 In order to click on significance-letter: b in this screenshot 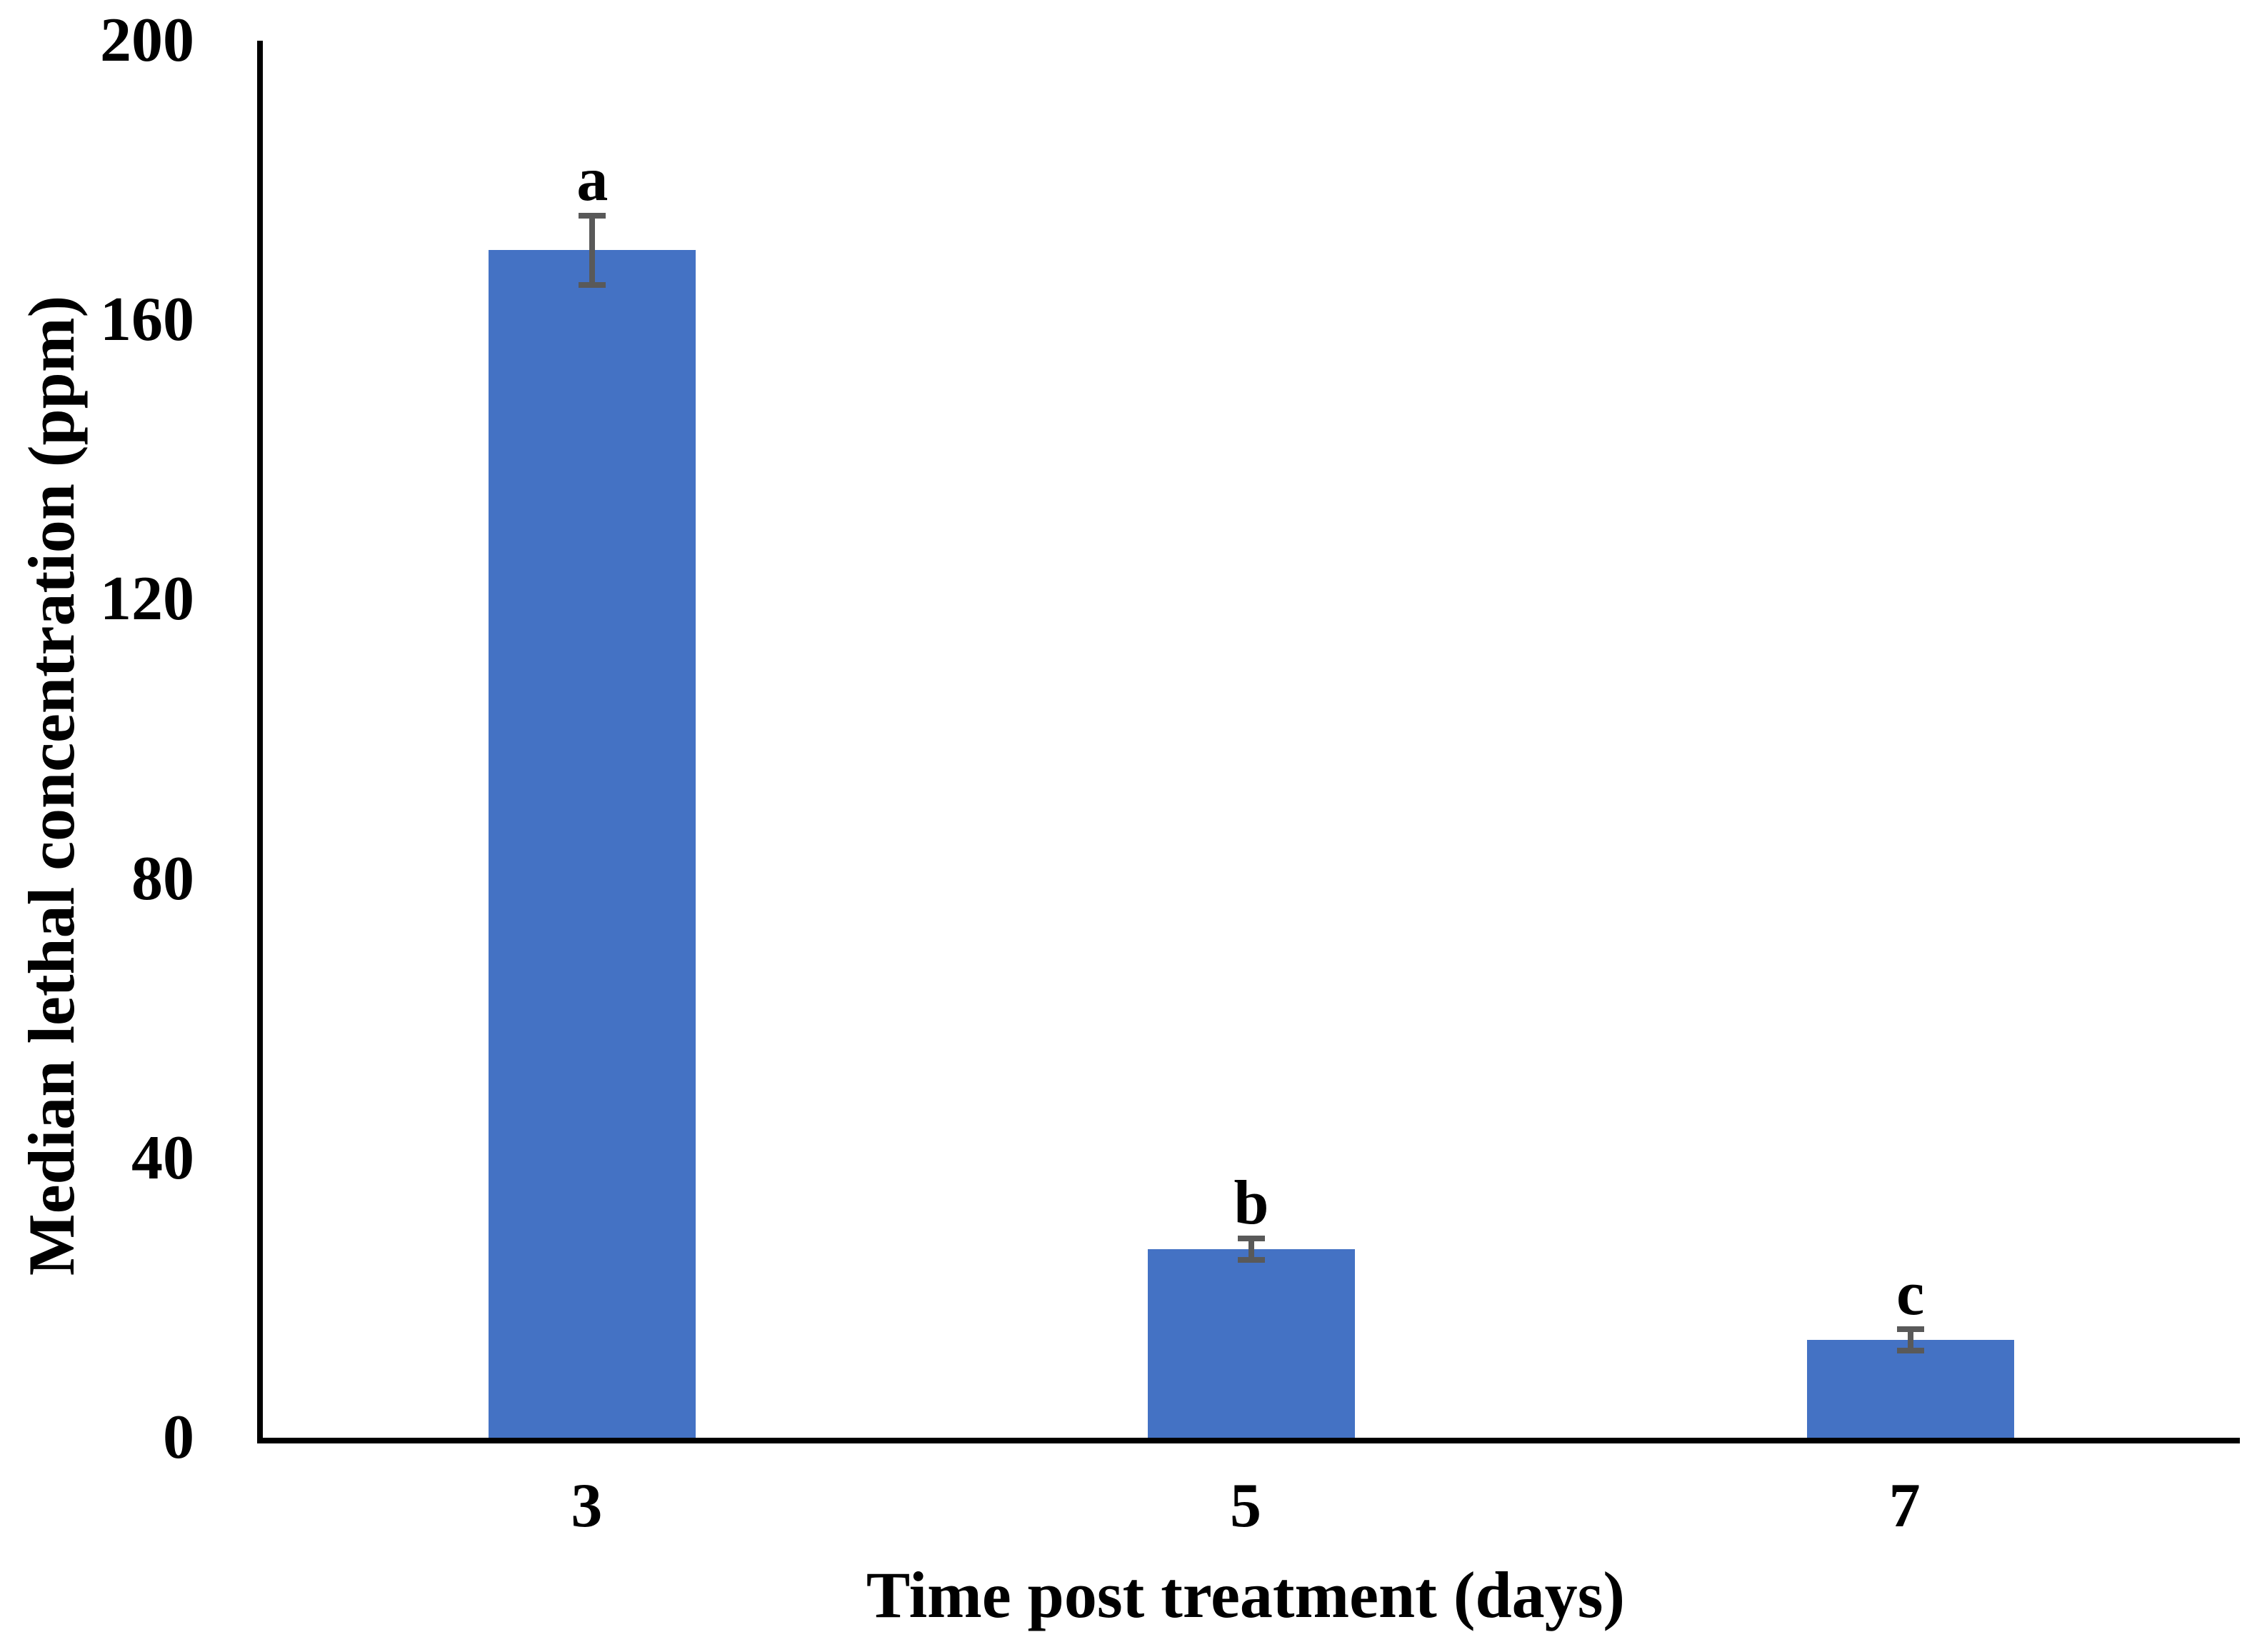, I will do `click(1251, 1203)`.